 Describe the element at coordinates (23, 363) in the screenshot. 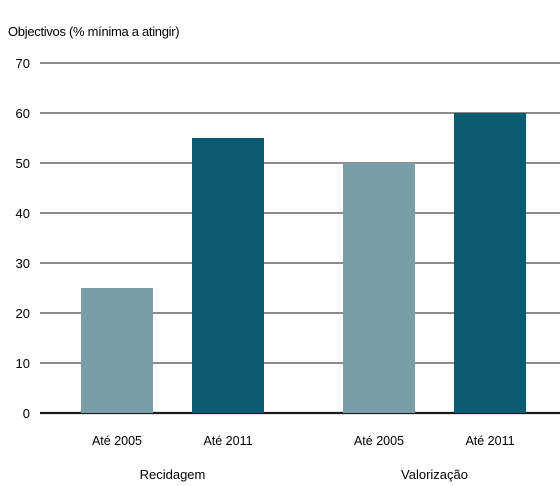

I see `y-tick-label: 10` at that location.